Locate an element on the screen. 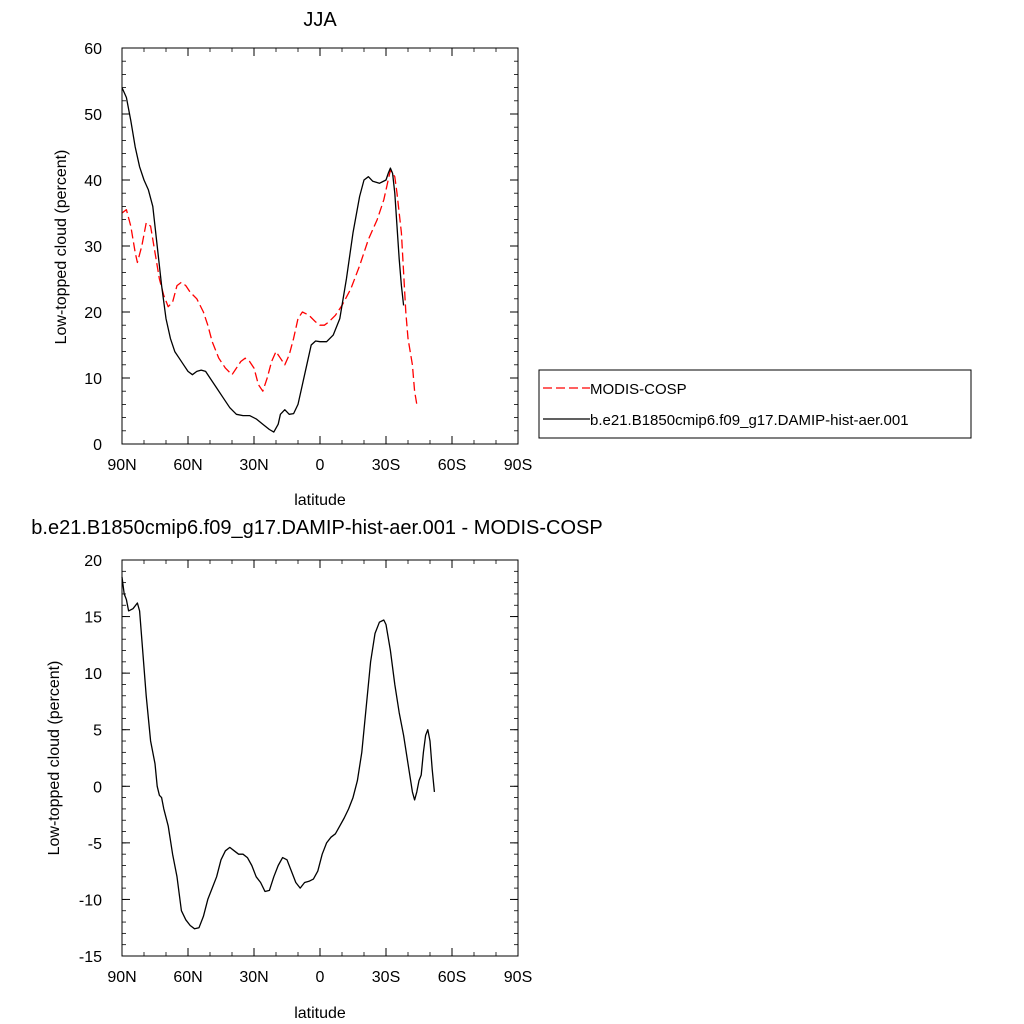 The width and height of the screenshot is (1024, 1024). top-xtick-label: 90N is located at coordinates (121, 465).